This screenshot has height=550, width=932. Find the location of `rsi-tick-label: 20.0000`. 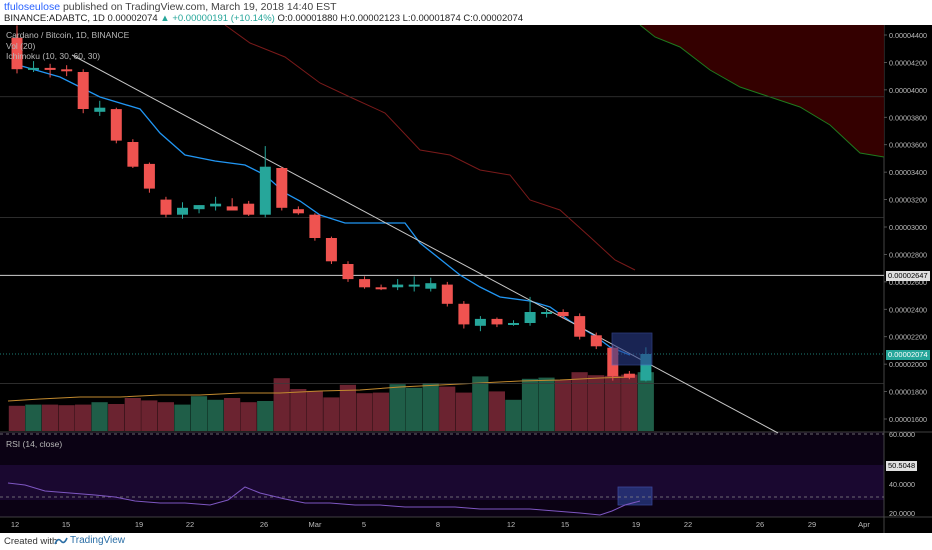

rsi-tick-label: 20.0000 is located at coordinates (902, 513).